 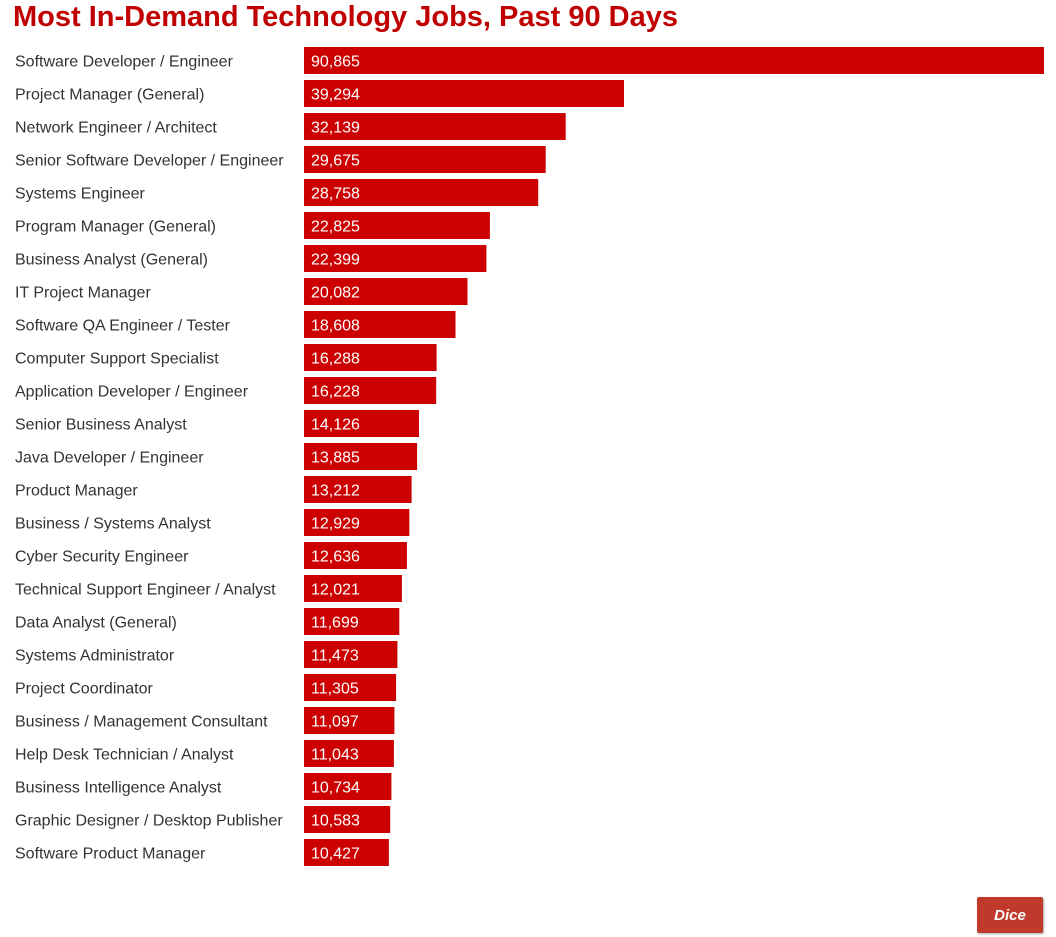 I want to click on category-label: Java Developer / Engineer, so click(x=109, y=458).